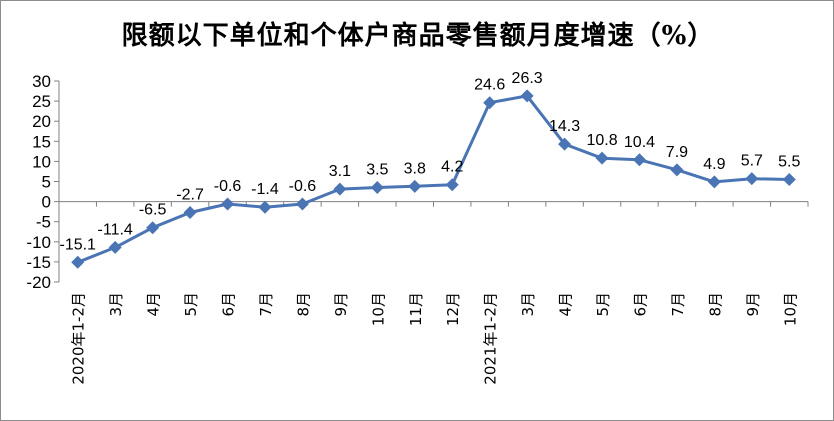 The width and height of the screenshot is (834, 421). I want to click on data-label: 5.7, so click(752, 161).